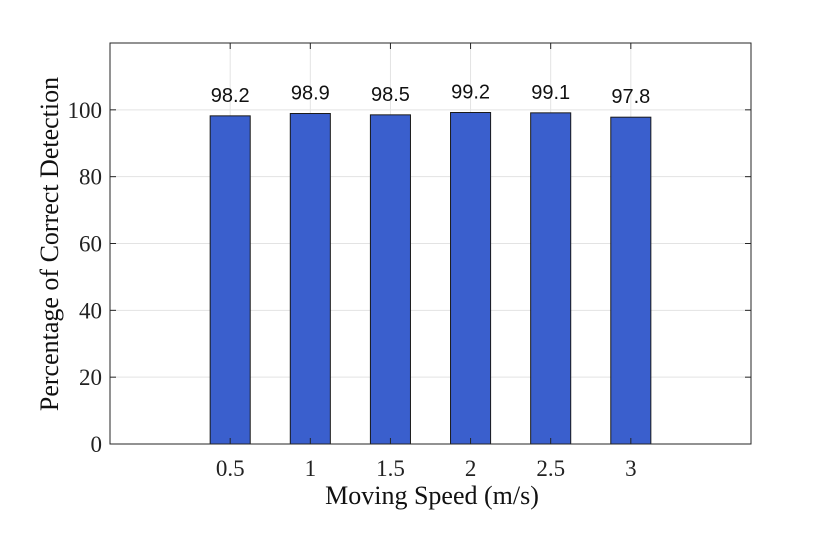  I want to click on bar-value-label: 99.2, so click(470, 93).